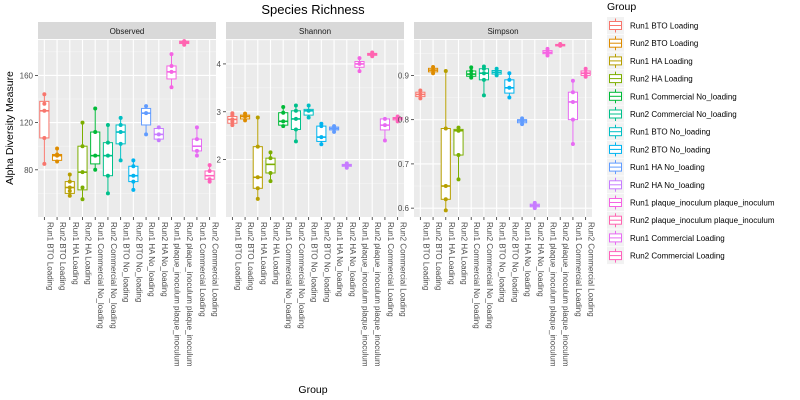 The height and width of the screenshot is (400, 800). Describe the element at coordinates (219, 112) in the screenshot. I see `y-tick-label: 3` at that location.